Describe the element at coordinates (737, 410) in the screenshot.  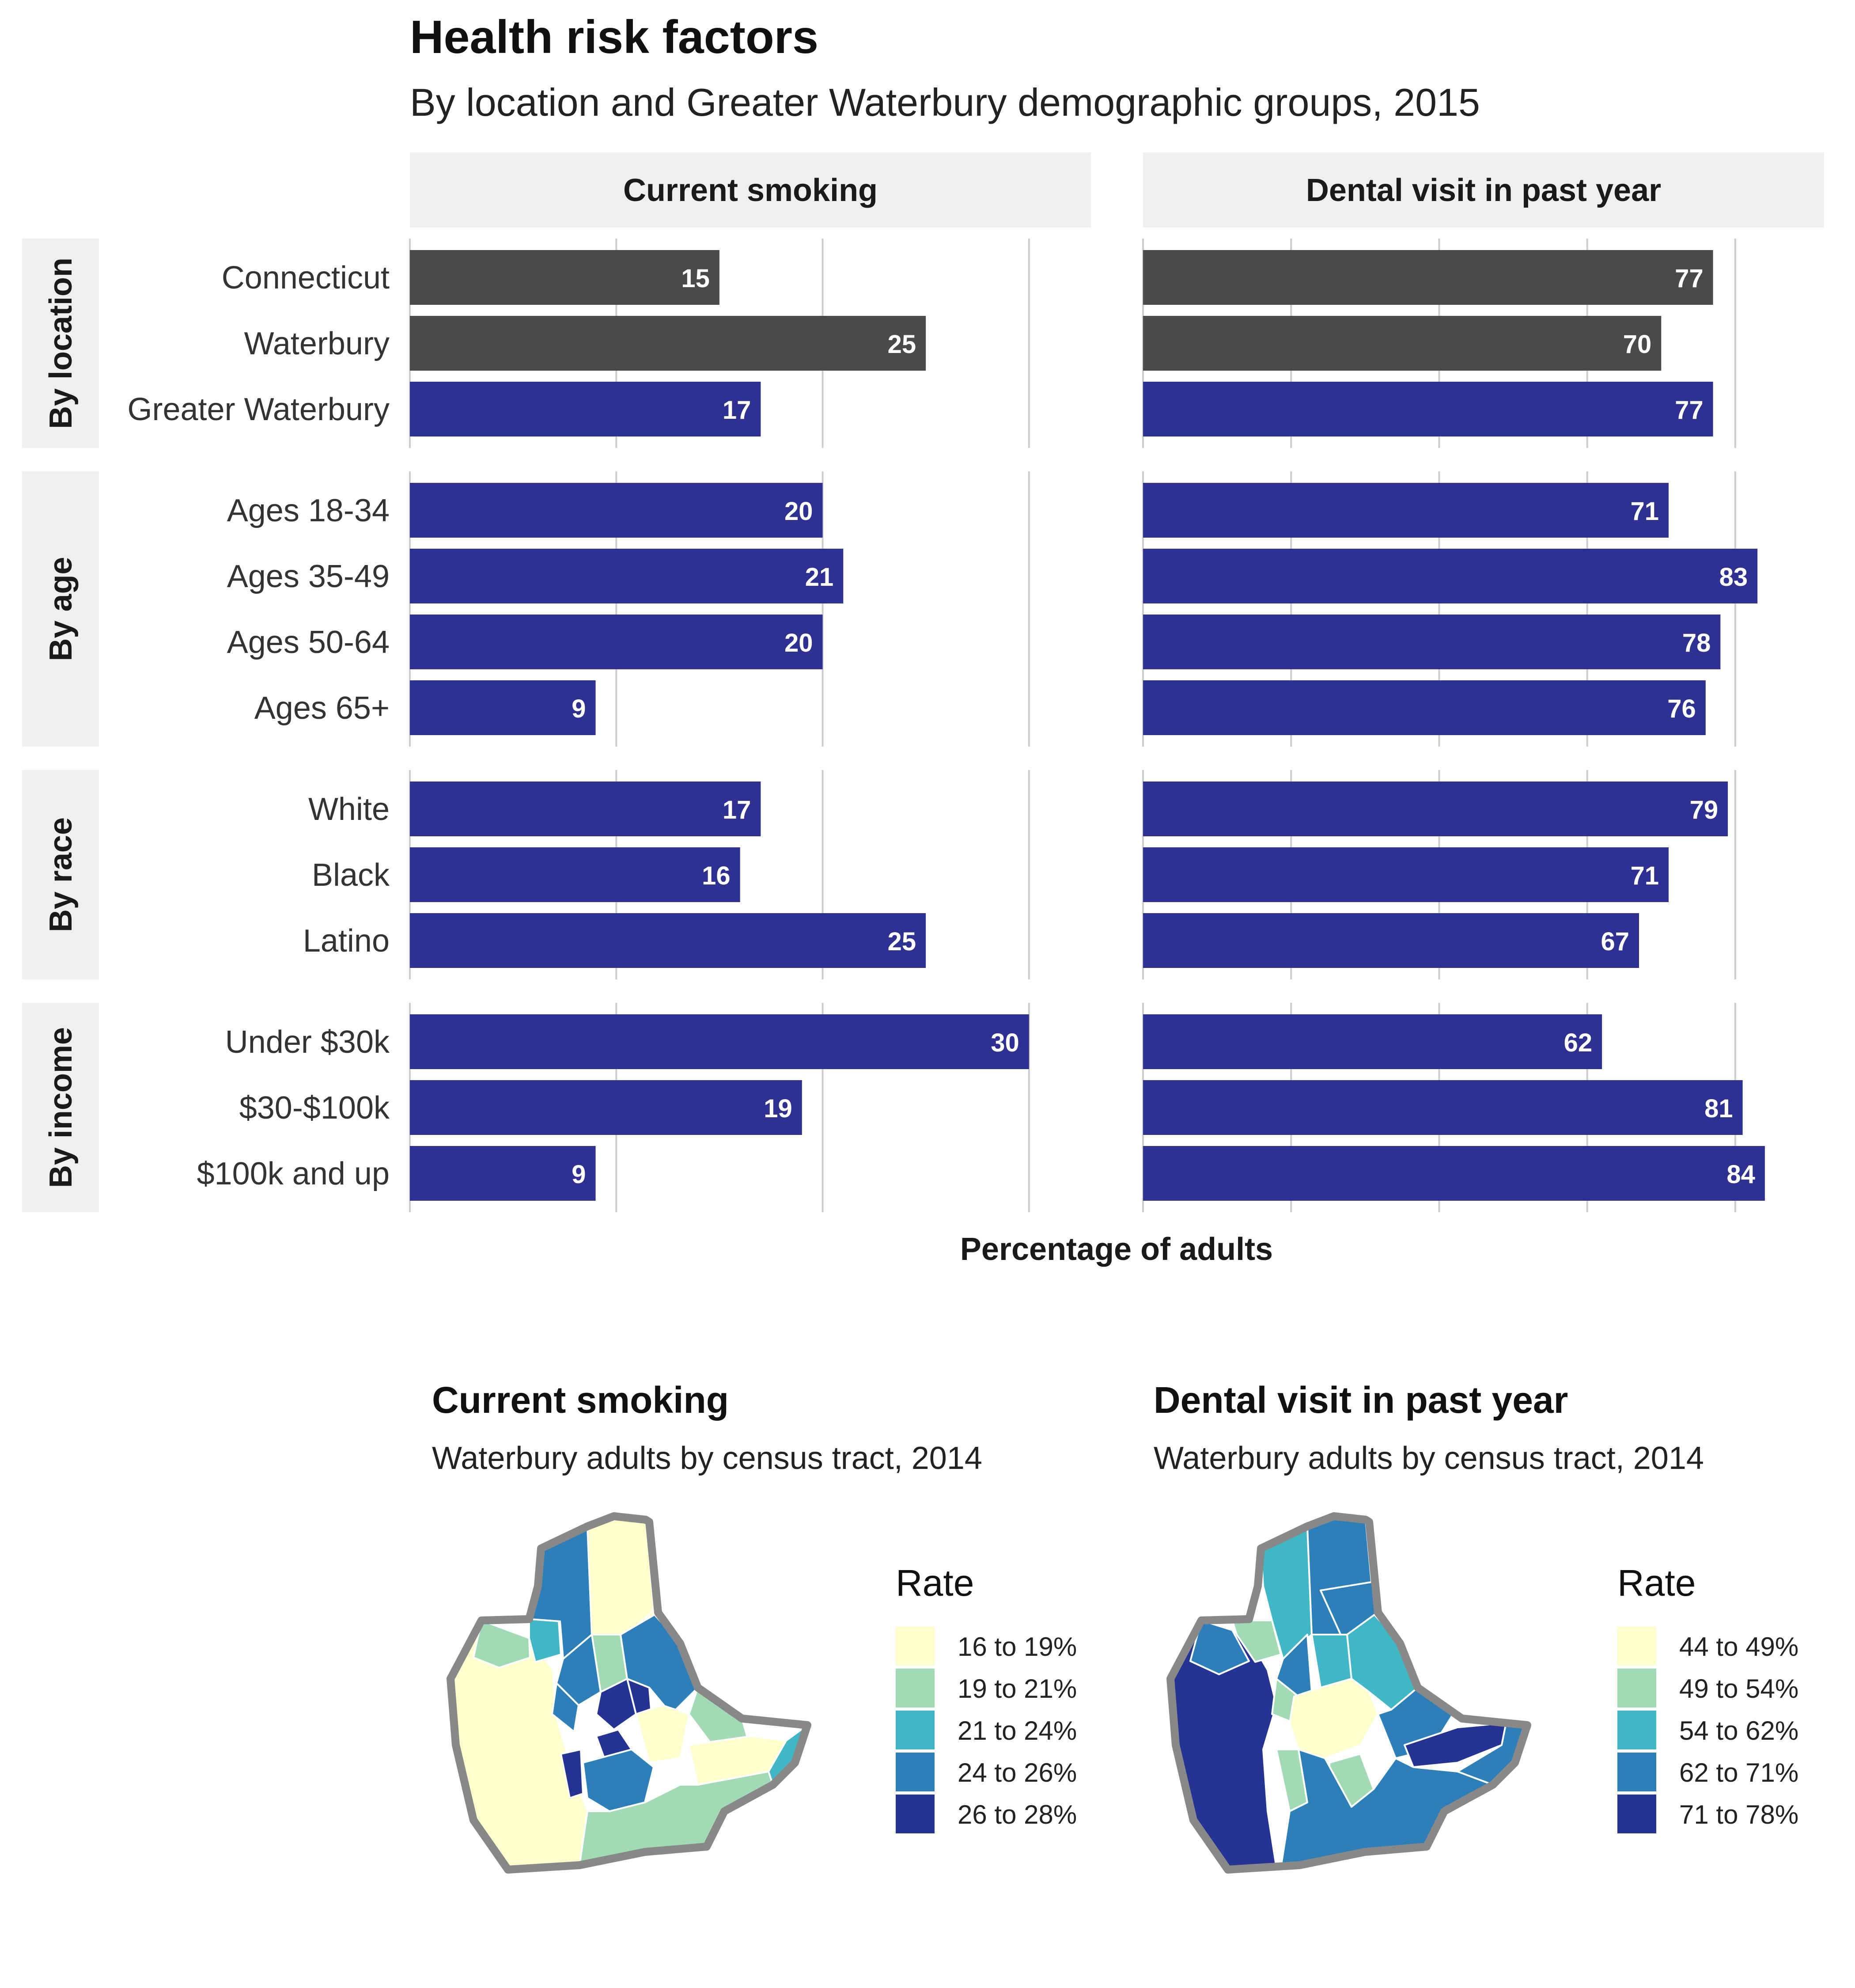
I see `bar-value-smoking-greater-waterbury: 17` at that location.